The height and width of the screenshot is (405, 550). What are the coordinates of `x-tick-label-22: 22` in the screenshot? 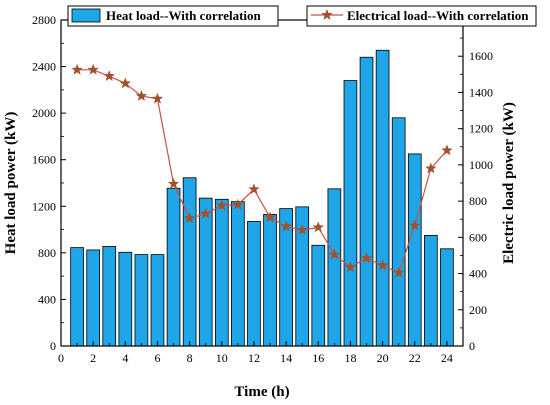 It's located at (415, 358).